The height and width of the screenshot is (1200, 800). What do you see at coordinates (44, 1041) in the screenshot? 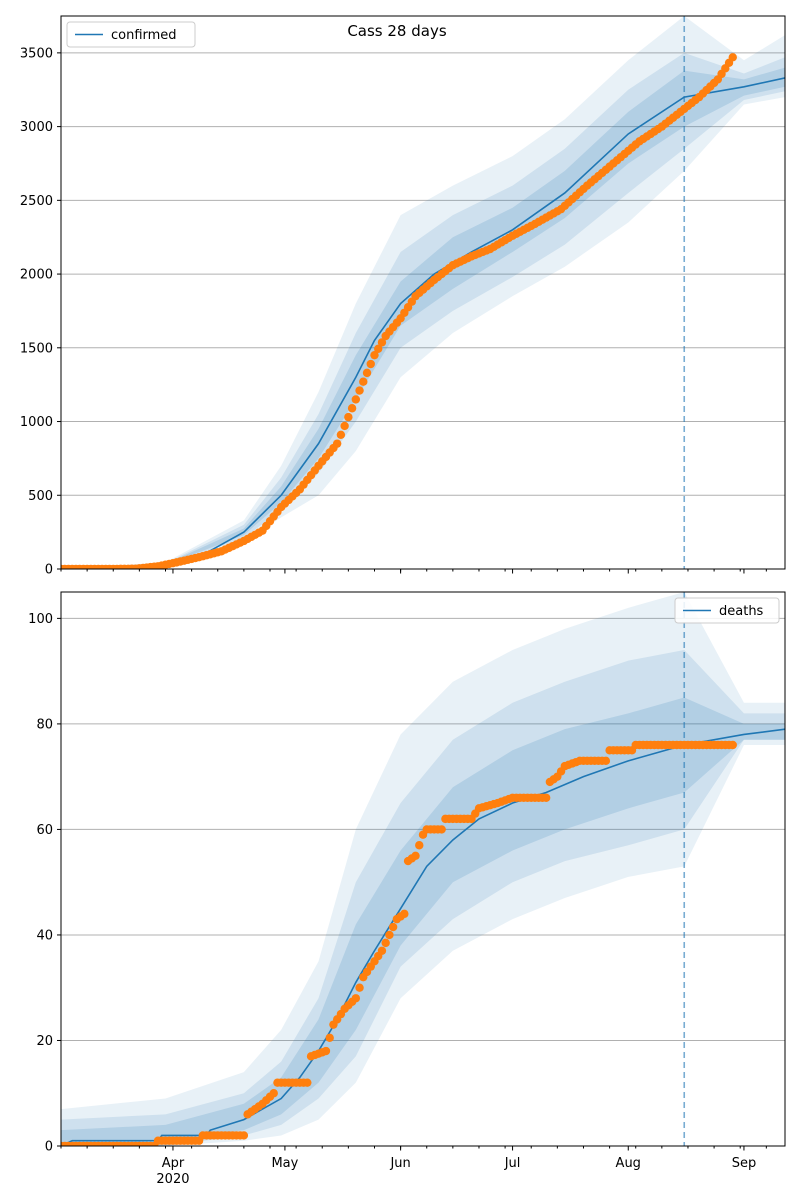
I see `y-tick-label: 20` at bounding box center [44, 1041].